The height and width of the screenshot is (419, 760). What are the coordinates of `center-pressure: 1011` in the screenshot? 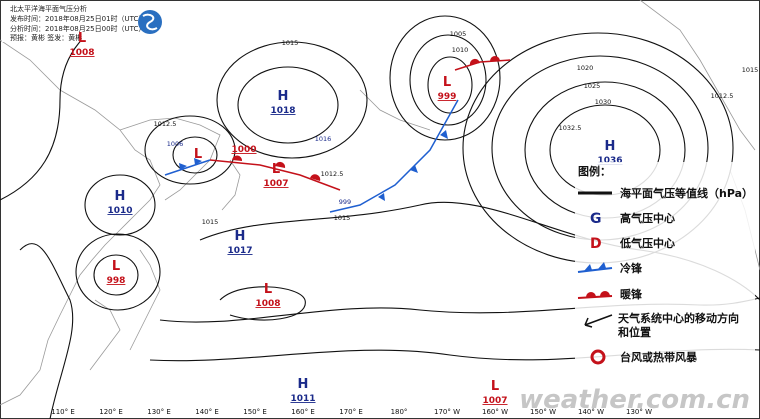 It's located at (302, 399).